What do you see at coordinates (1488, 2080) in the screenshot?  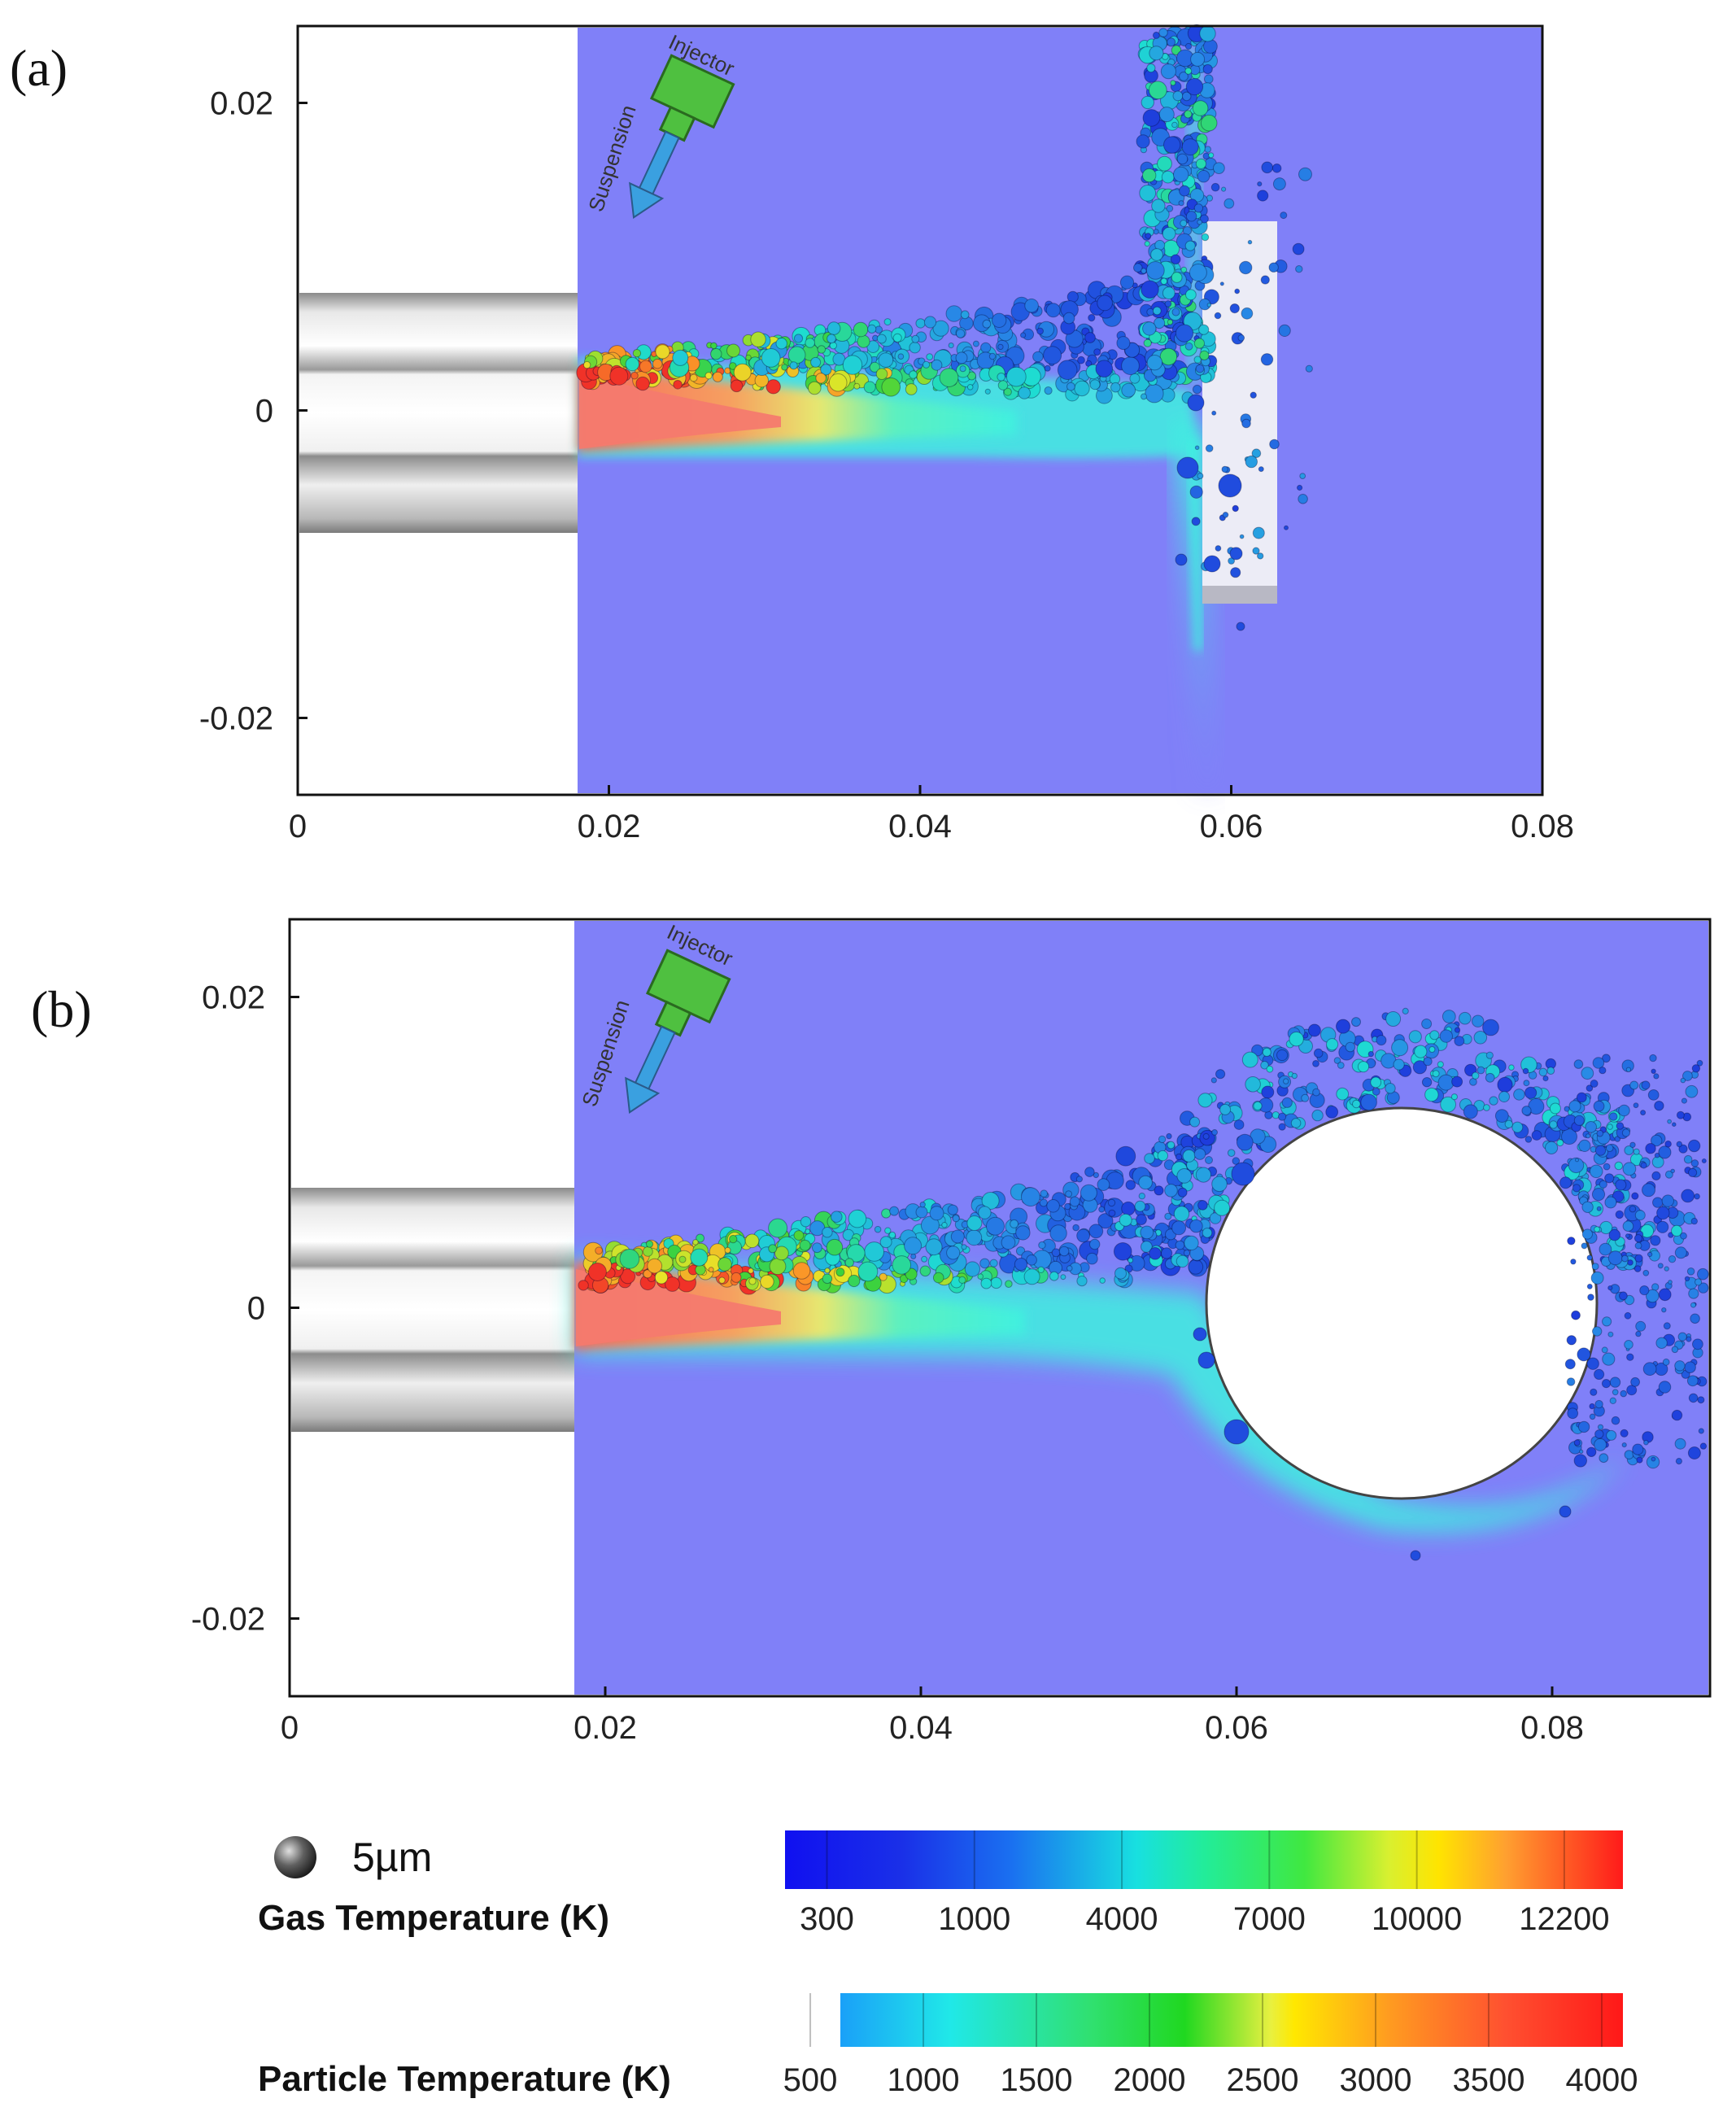 I see `colorbar-tick-label: 3500` at bounding box center [1488, 2080].